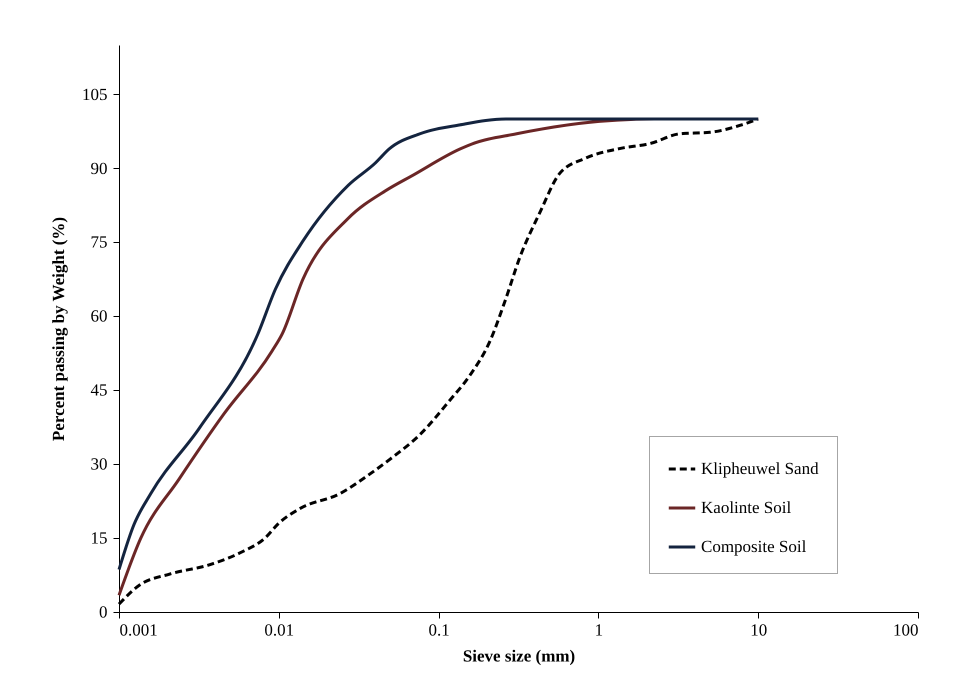 Image resolution: width=958 pixels, height=693 pixels. What do you see at coordinates (103, 612) in the screenshot?
I see `y-tick-label: 0` at bounding box center [103, 612].